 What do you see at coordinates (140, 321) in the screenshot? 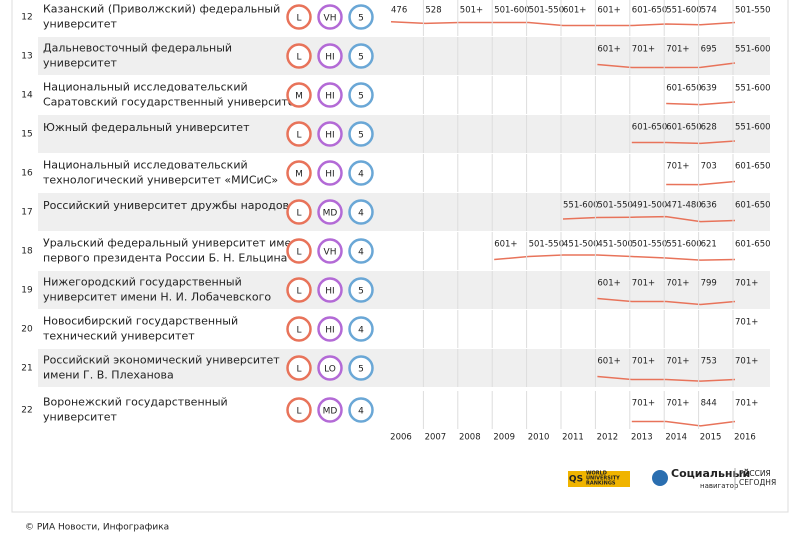
I see `university-name: Новосибирский государственный` at bounding box center [140, 321].